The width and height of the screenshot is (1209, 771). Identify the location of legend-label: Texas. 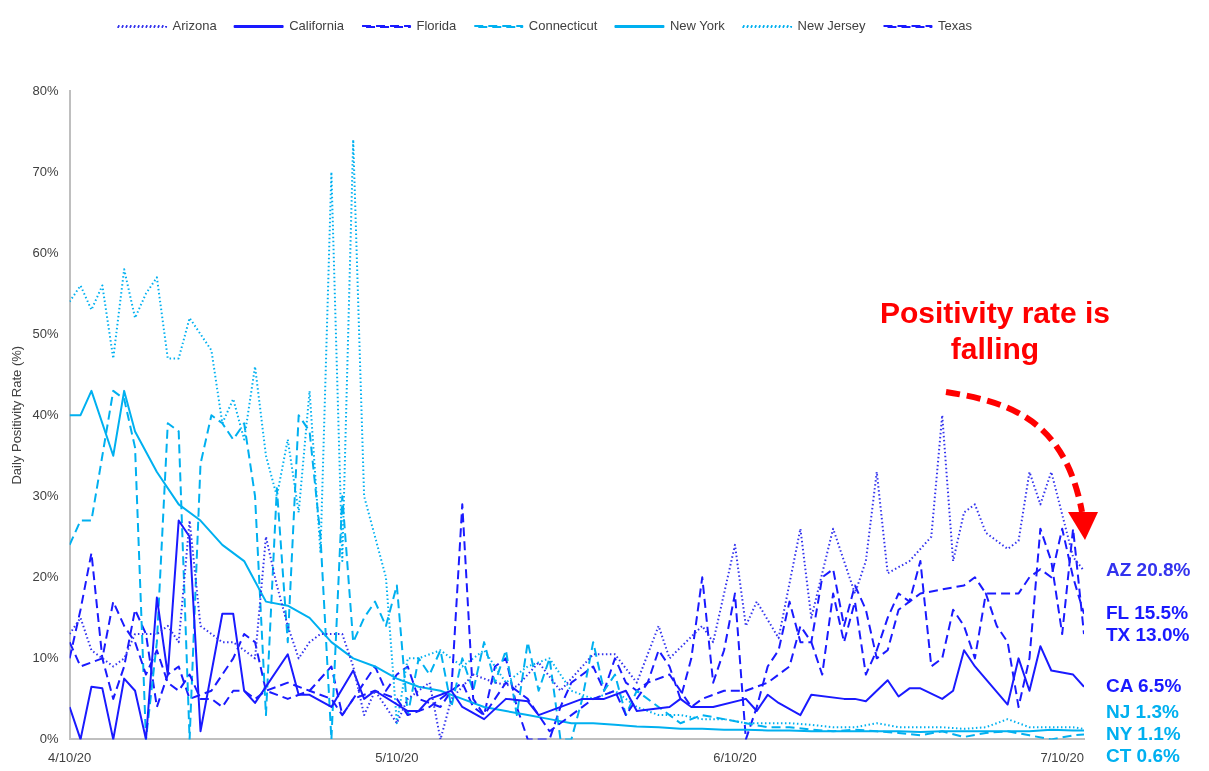
(955, 26).